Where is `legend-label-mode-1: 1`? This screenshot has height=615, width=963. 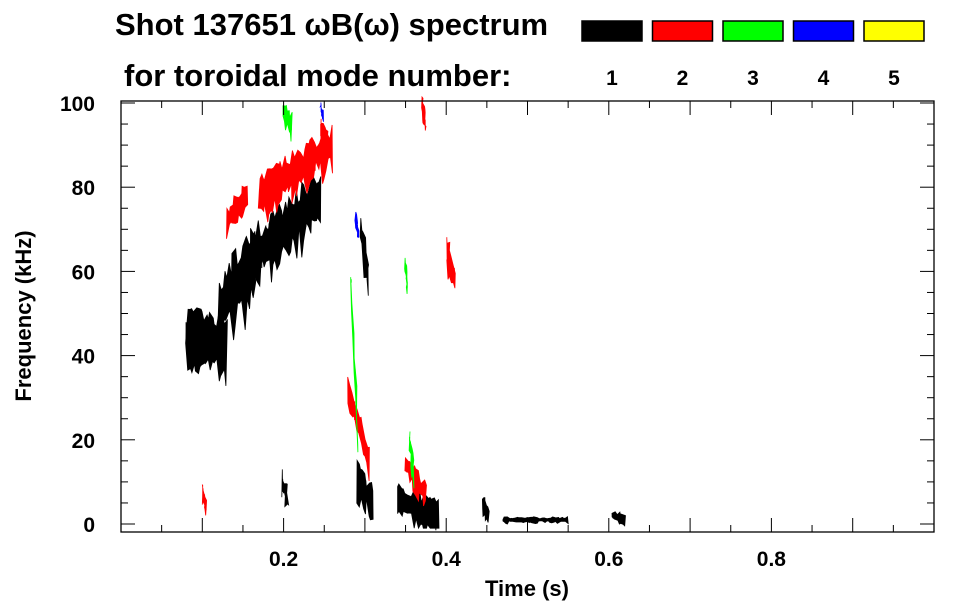
legend-label-mode-1: 1 is located at coordinates (612, 78).